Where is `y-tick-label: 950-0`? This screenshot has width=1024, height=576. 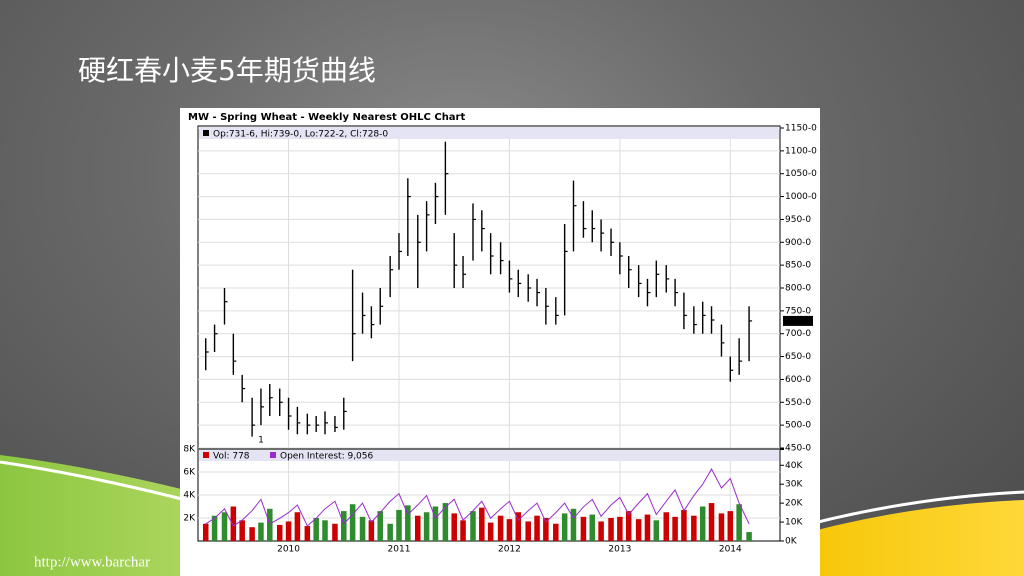
y-tick-label: 950-0 is located at coordinates (798, 220).